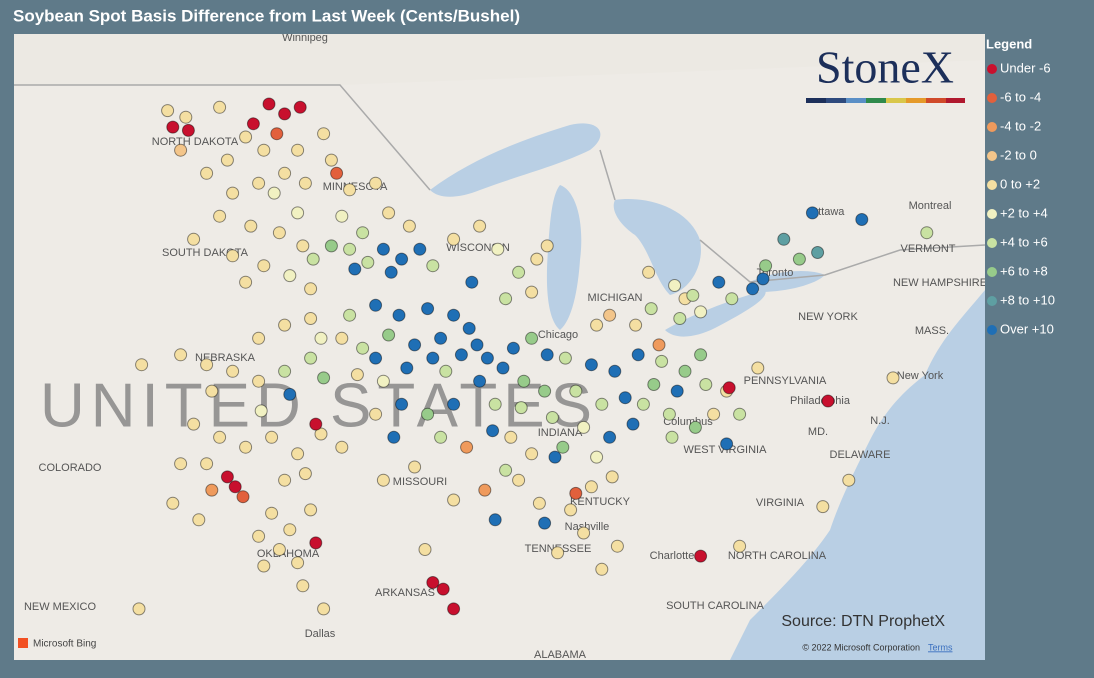 The width and height of the screenshot is (1094, 678). I want to click on logo-bars, so click(885, 100).